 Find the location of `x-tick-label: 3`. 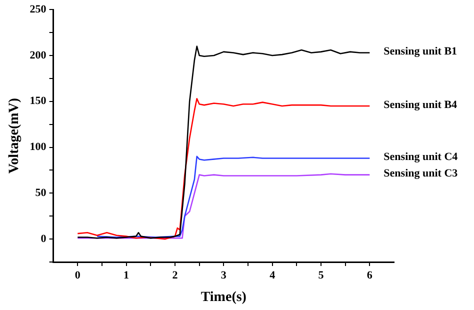

x-tick-label: 3 is located at coordinates (223, 275).